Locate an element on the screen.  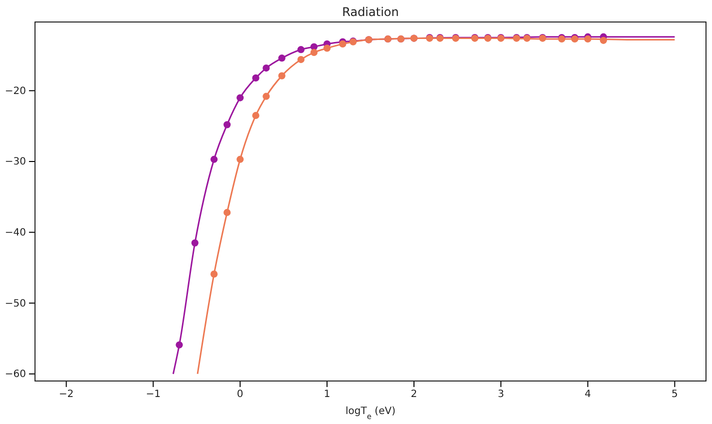
x-tick-label: 4 is located at coordinates (587, 394).